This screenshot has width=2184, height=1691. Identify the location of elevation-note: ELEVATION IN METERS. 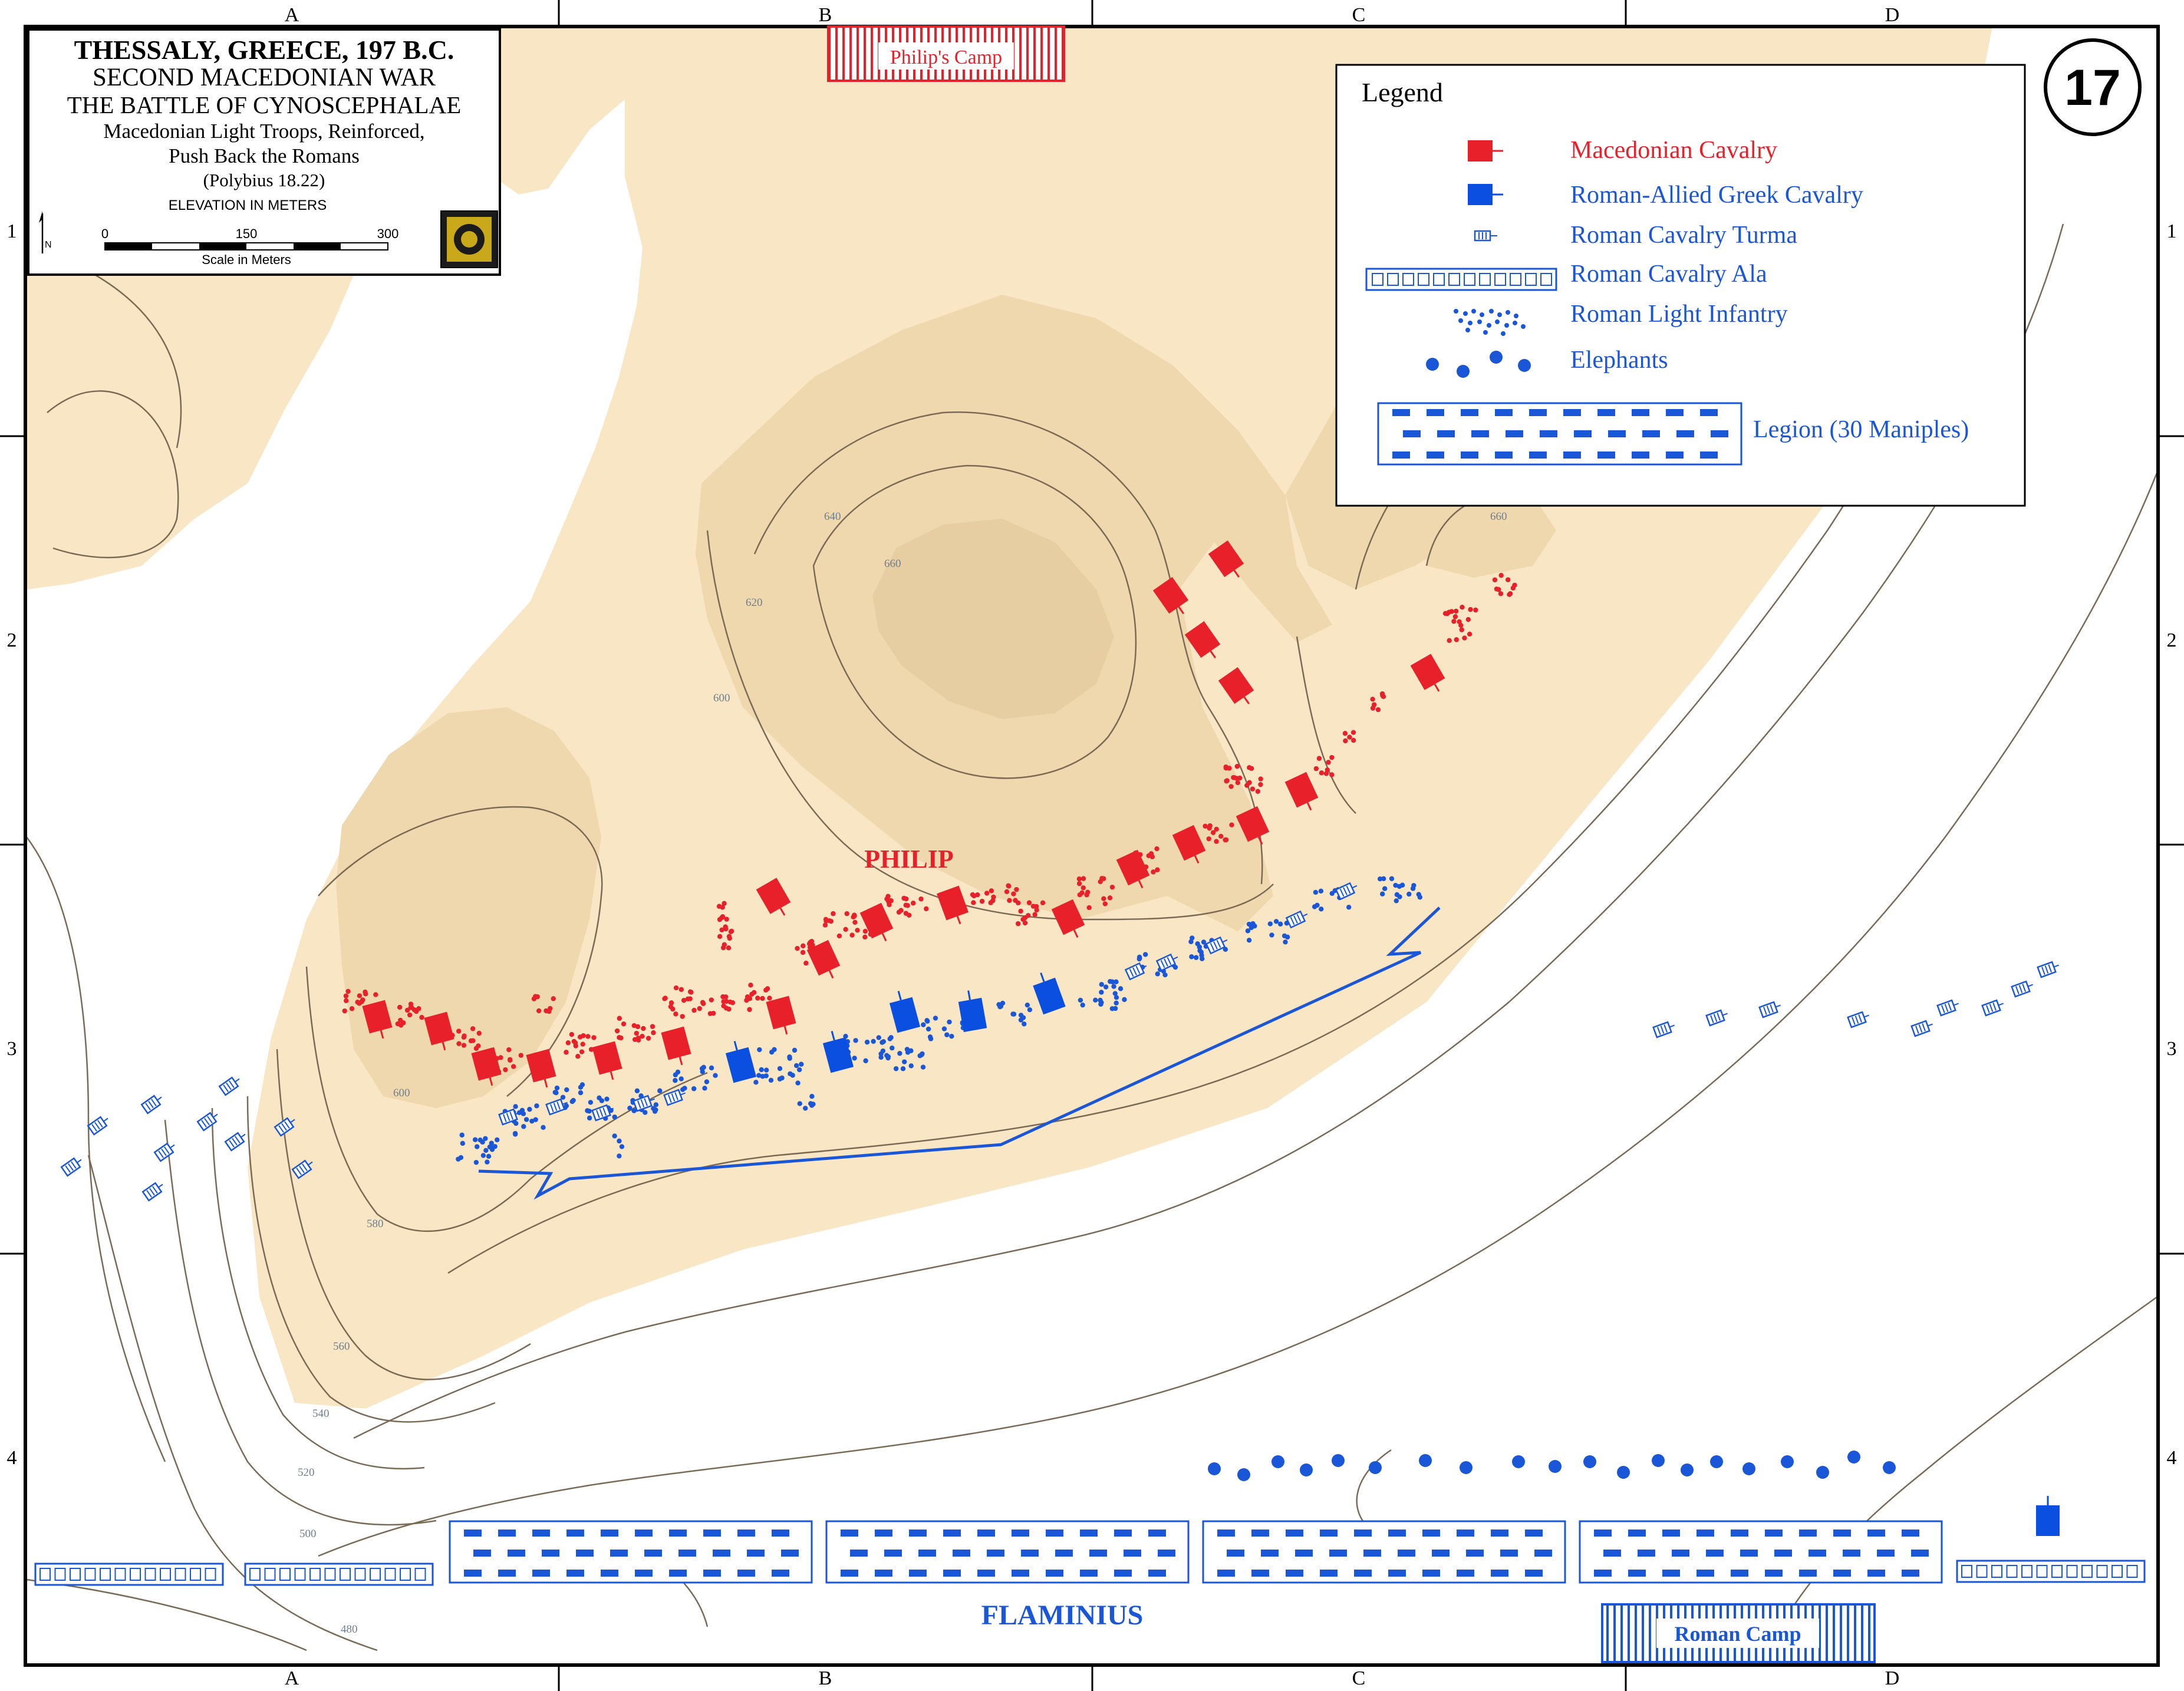
(248, 205).